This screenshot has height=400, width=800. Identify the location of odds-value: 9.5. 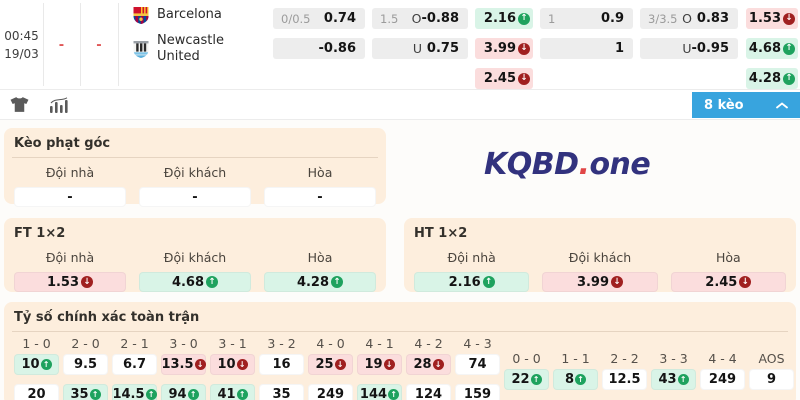
(85, 364).